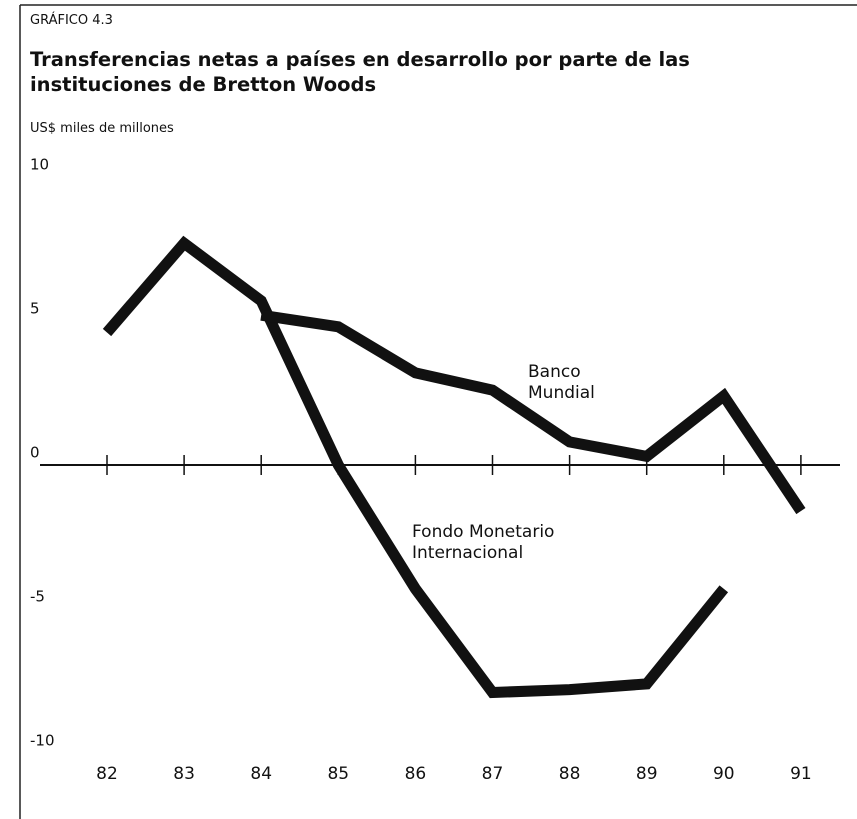 This screenshot has height=819, width=857. I want to click on y-tick-label: 5, so click(35, 309).